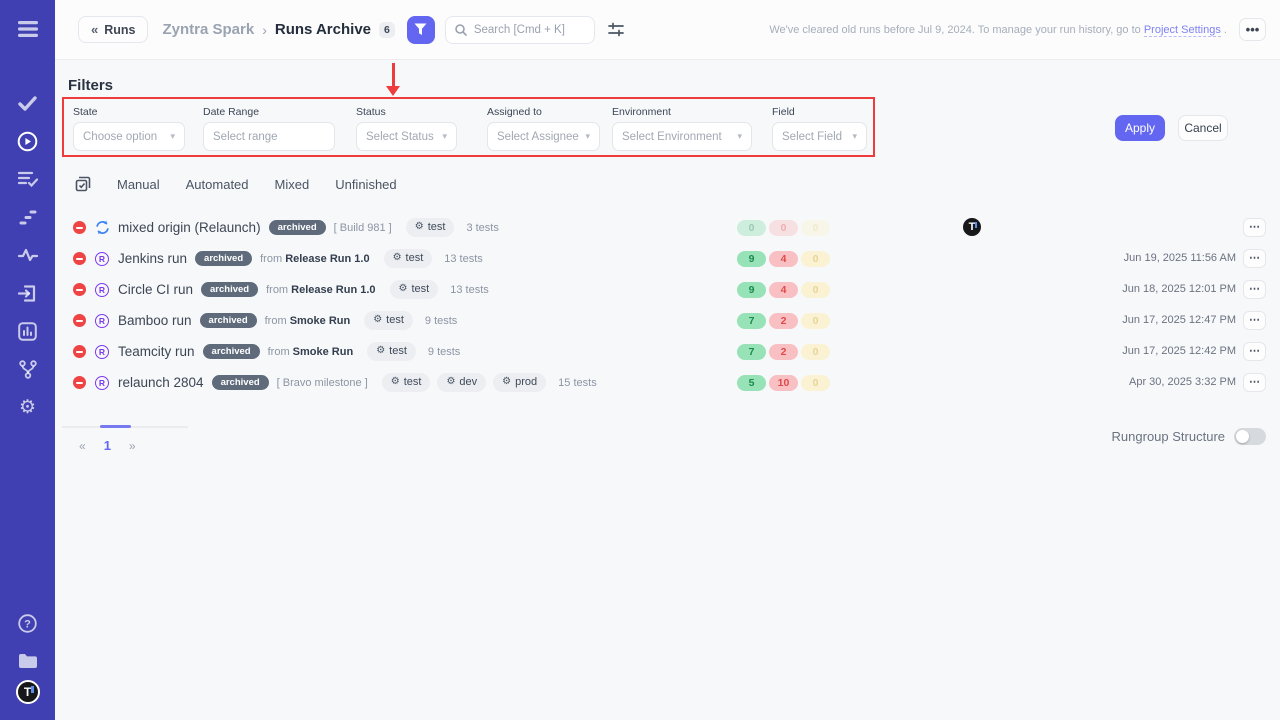  What do you see at coordinates (751, 227) in the screenshot?
I see `passed-count: 0` at bounding box center [751, 227].